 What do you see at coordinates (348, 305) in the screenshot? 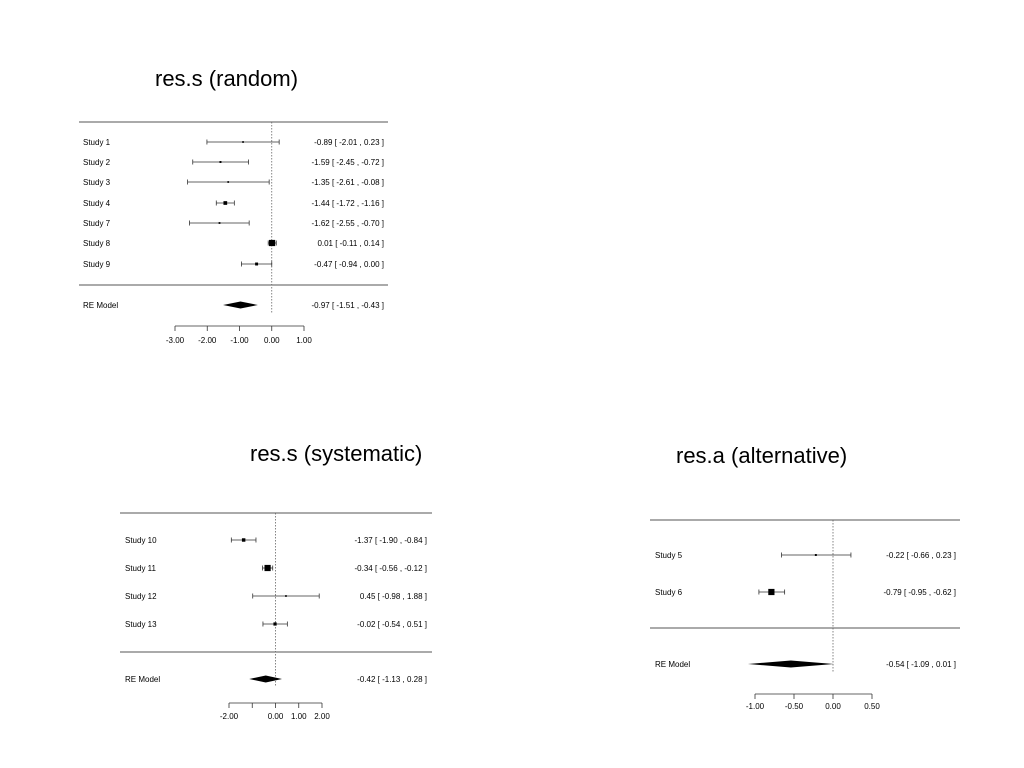
I see `summary-ci-text: -0.97 [ -1.51 , -0.43 ]` at bounding box center [348, 305].